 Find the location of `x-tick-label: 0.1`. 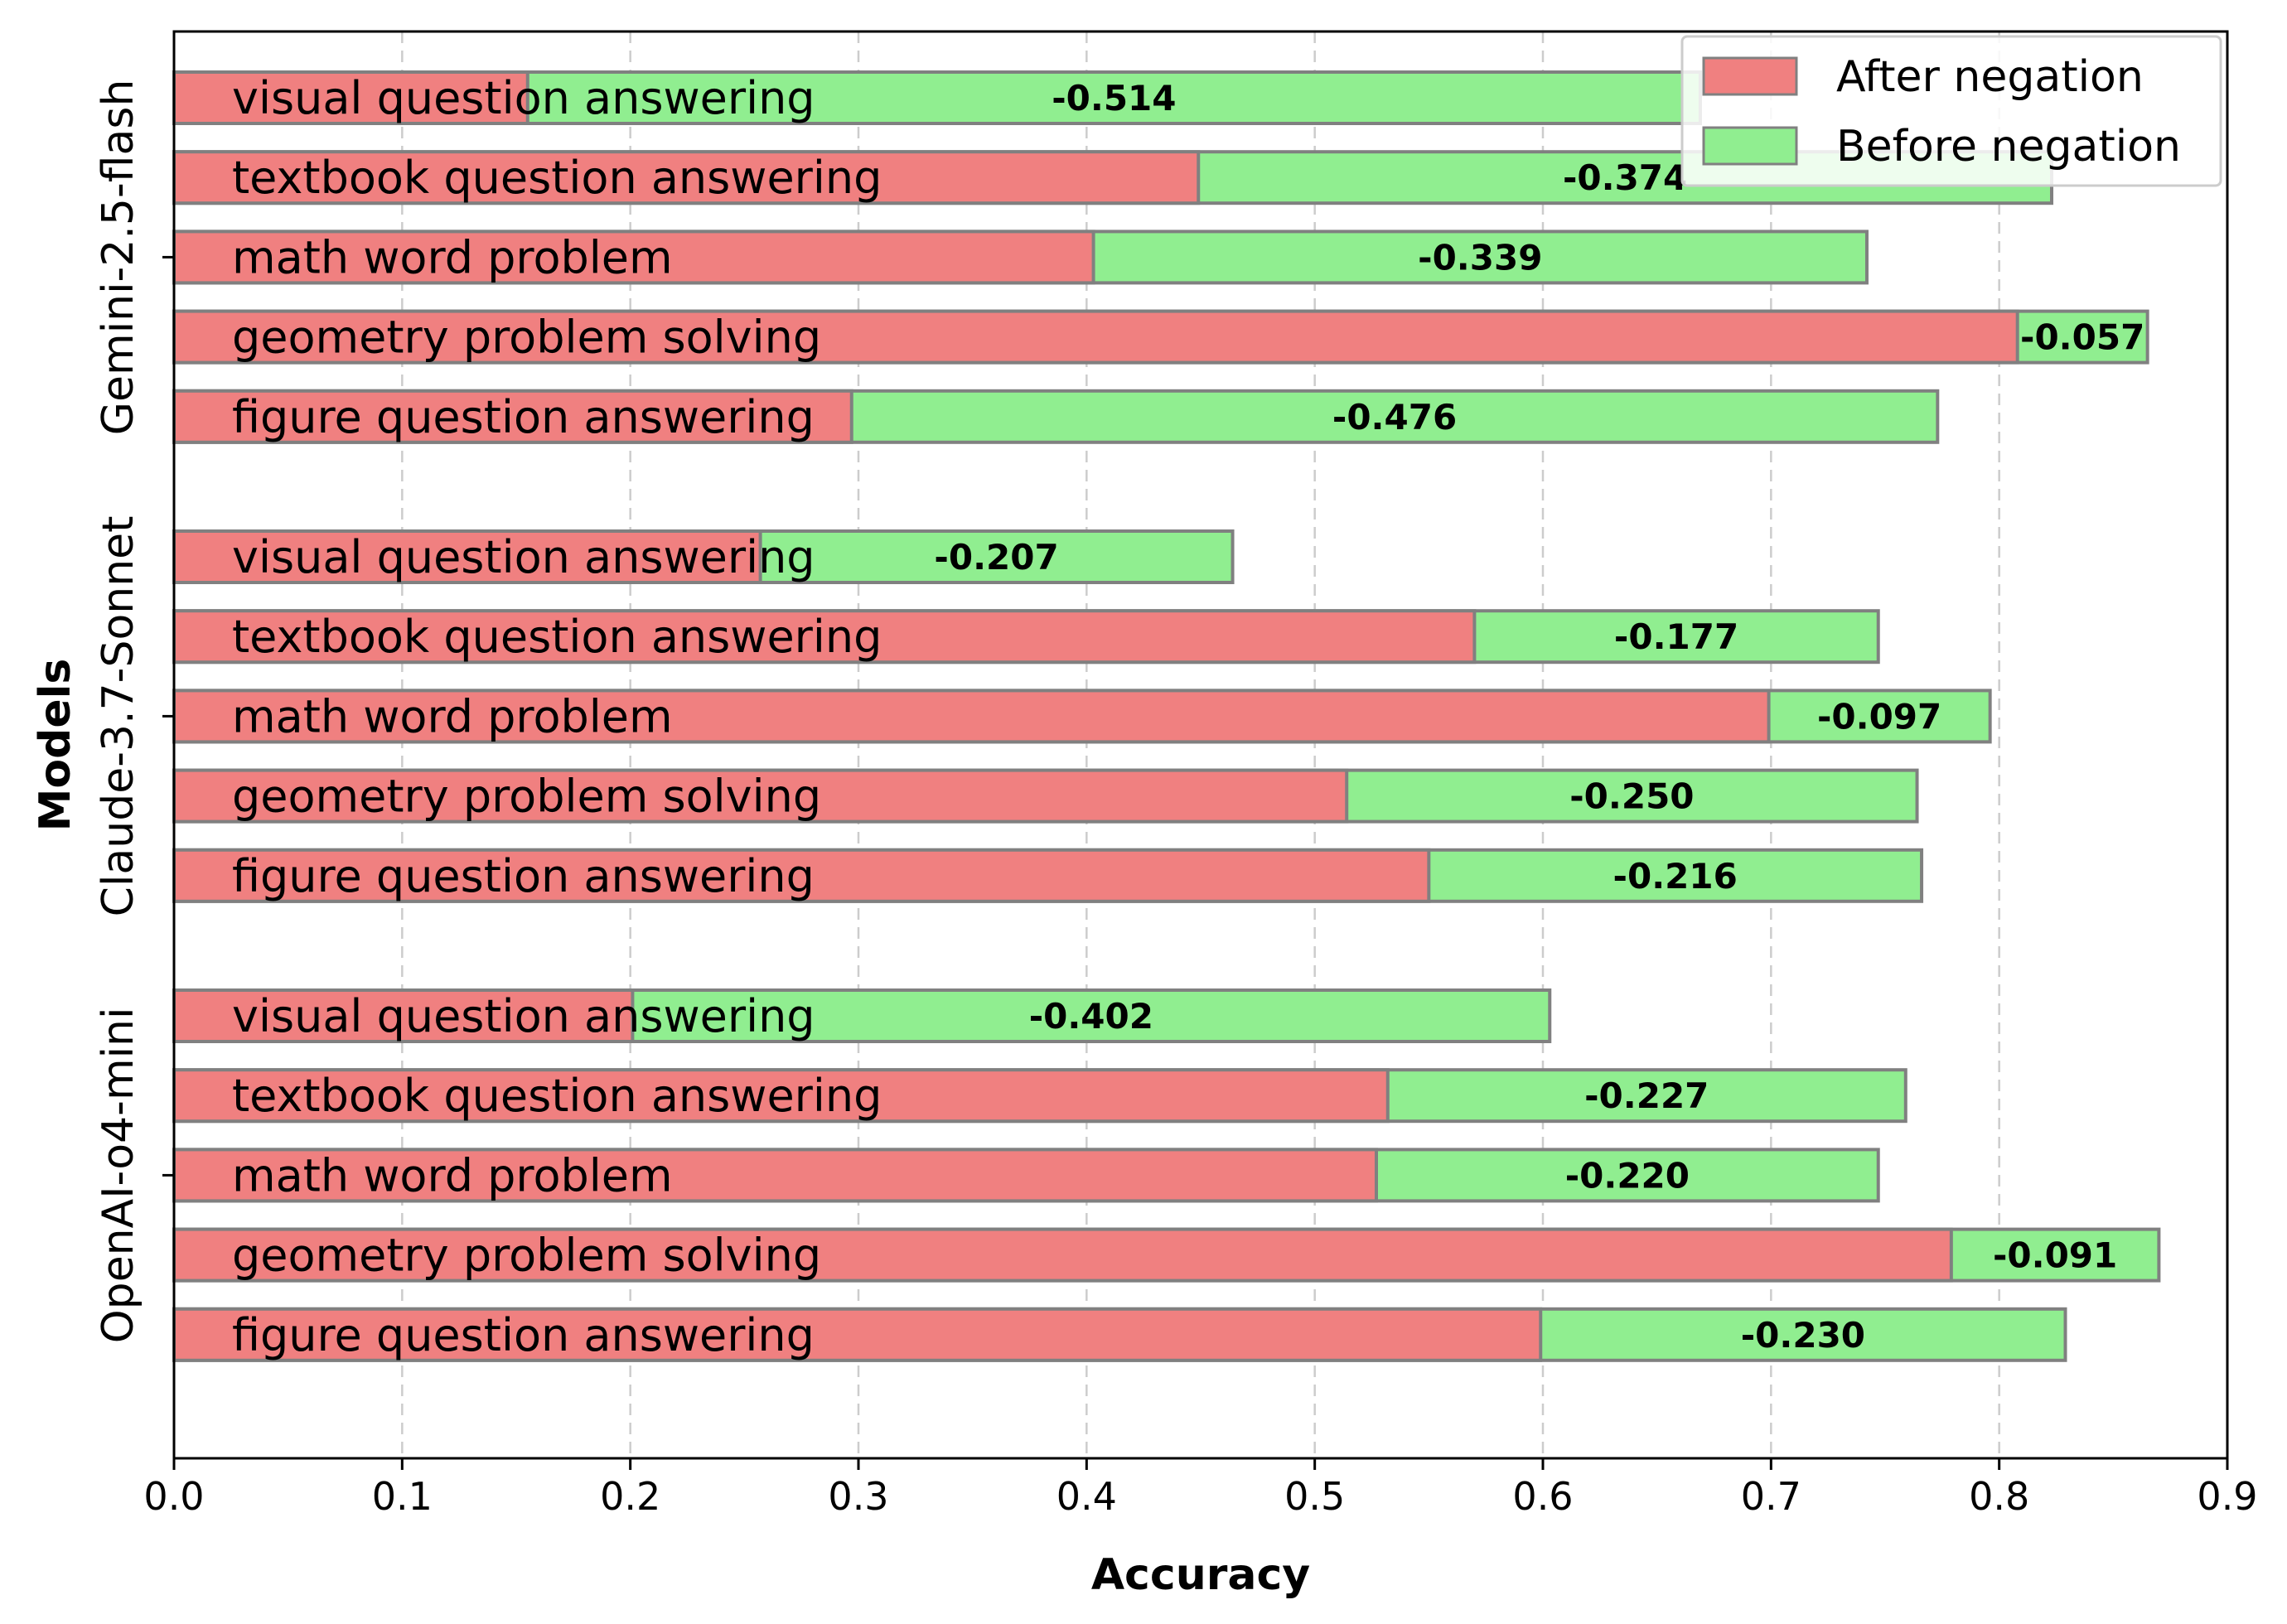

x-tick-label: 0.1 is located at coordinates (402, 1496).